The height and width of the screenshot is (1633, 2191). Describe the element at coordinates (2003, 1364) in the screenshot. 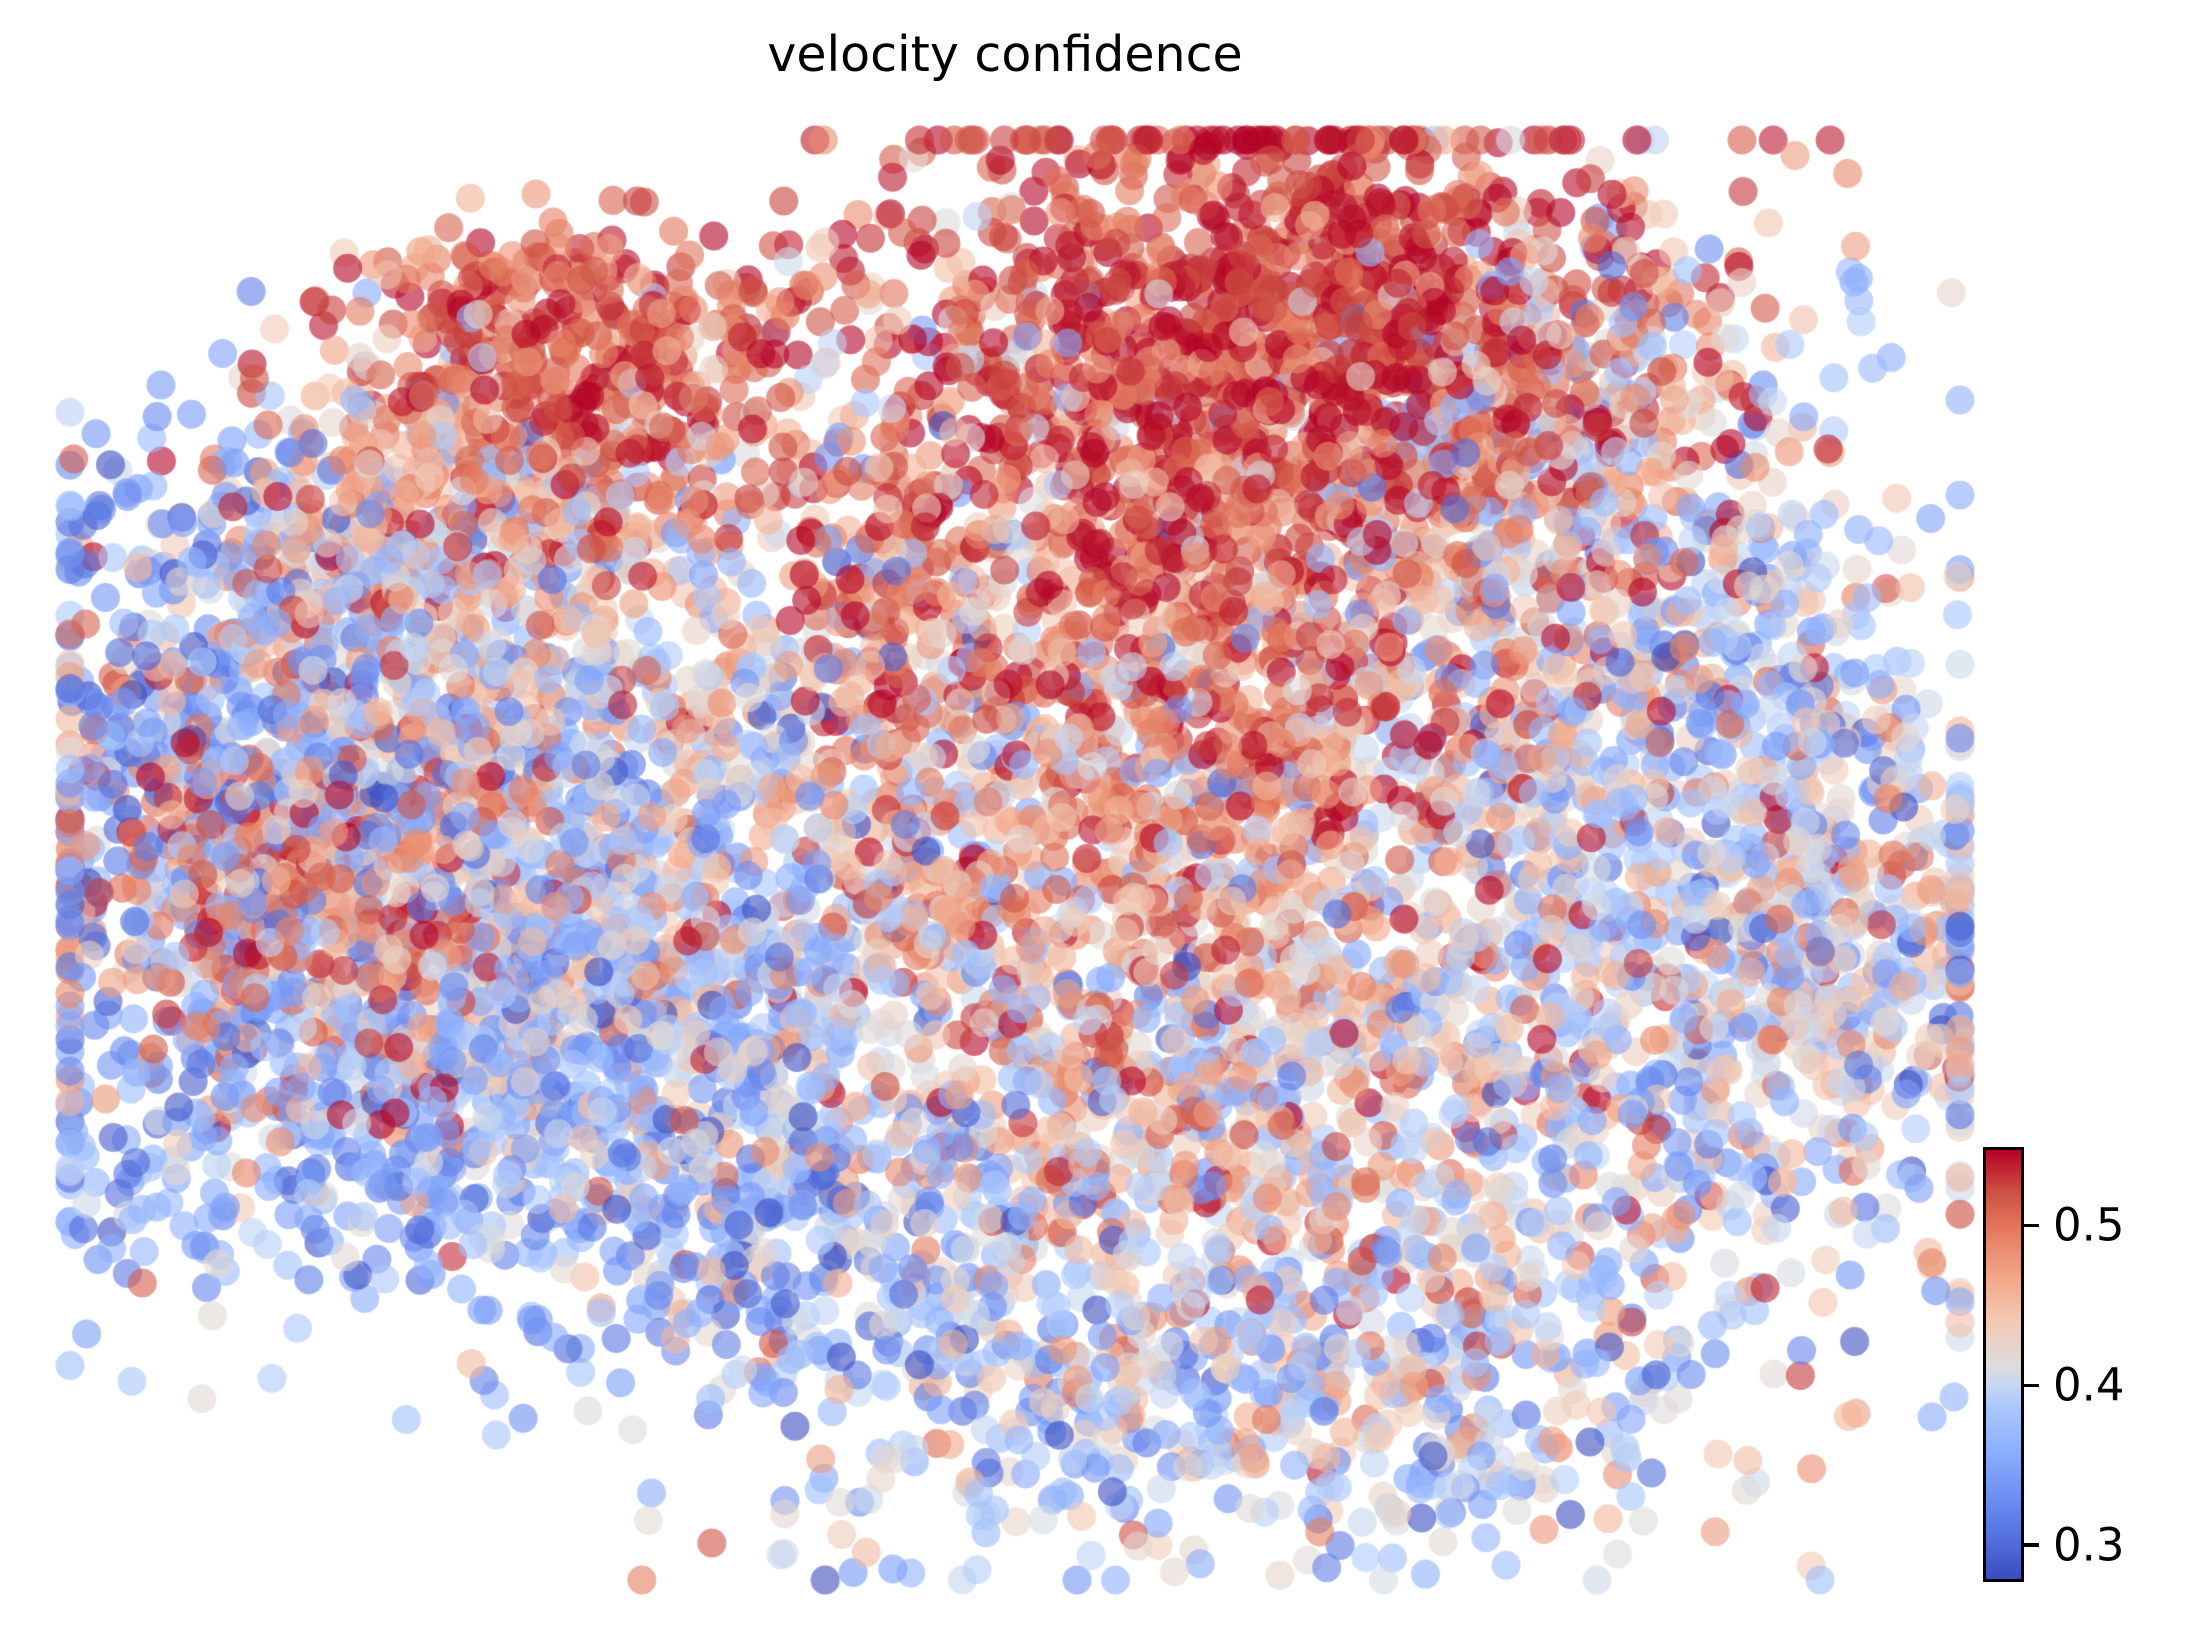

I see `colorbar` at that location.